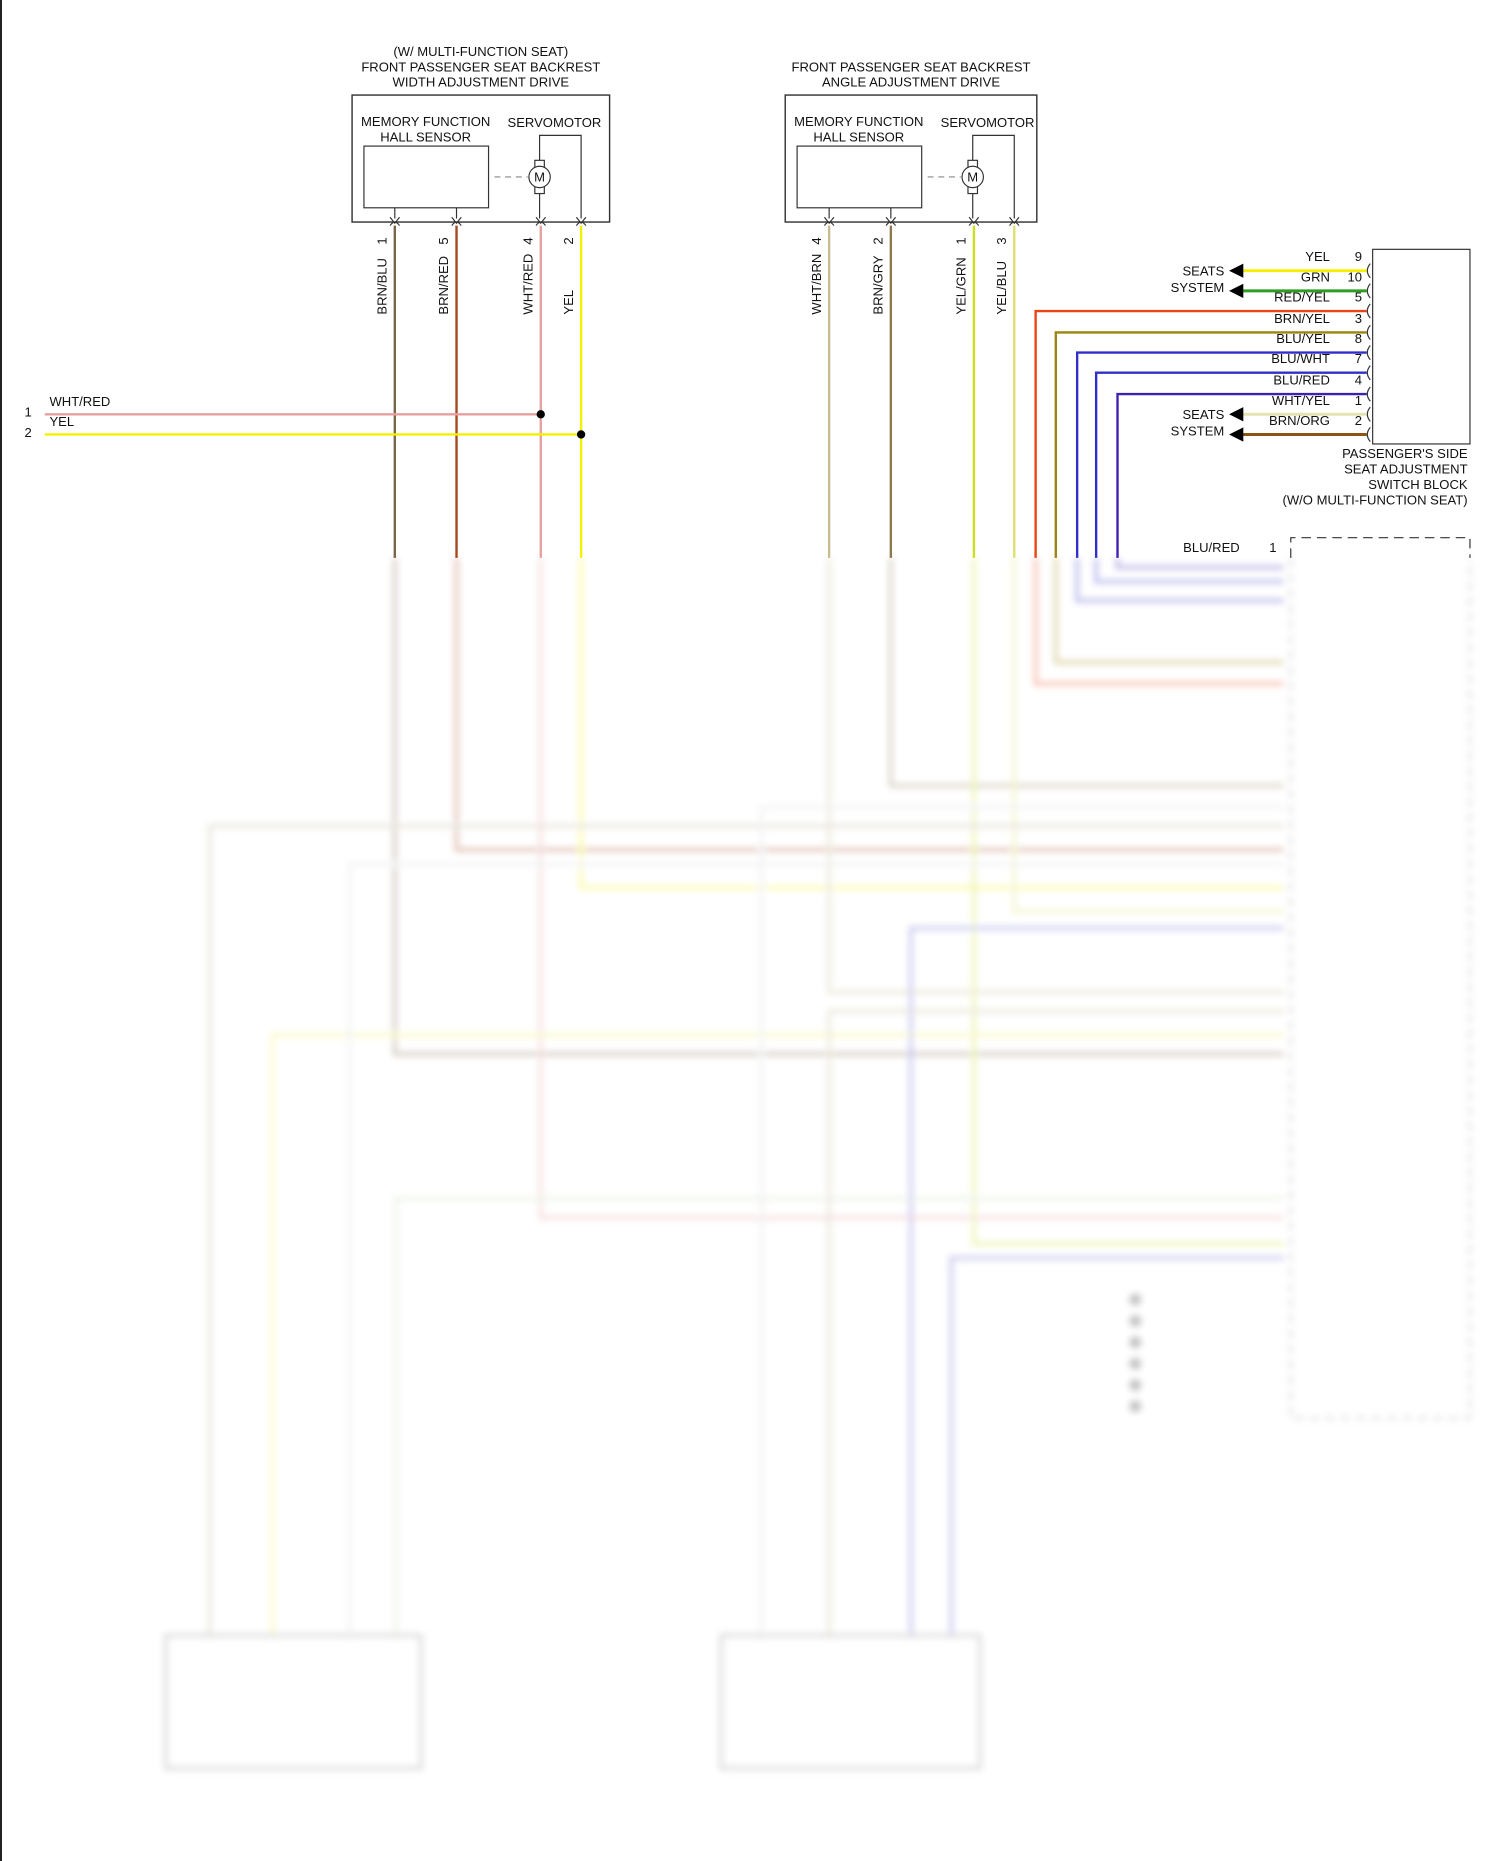 The image size is (1500, 1861). I want to click on angle-drive-title: FRONT PASSENGER SEAT BACKREST, so click(911, 66).